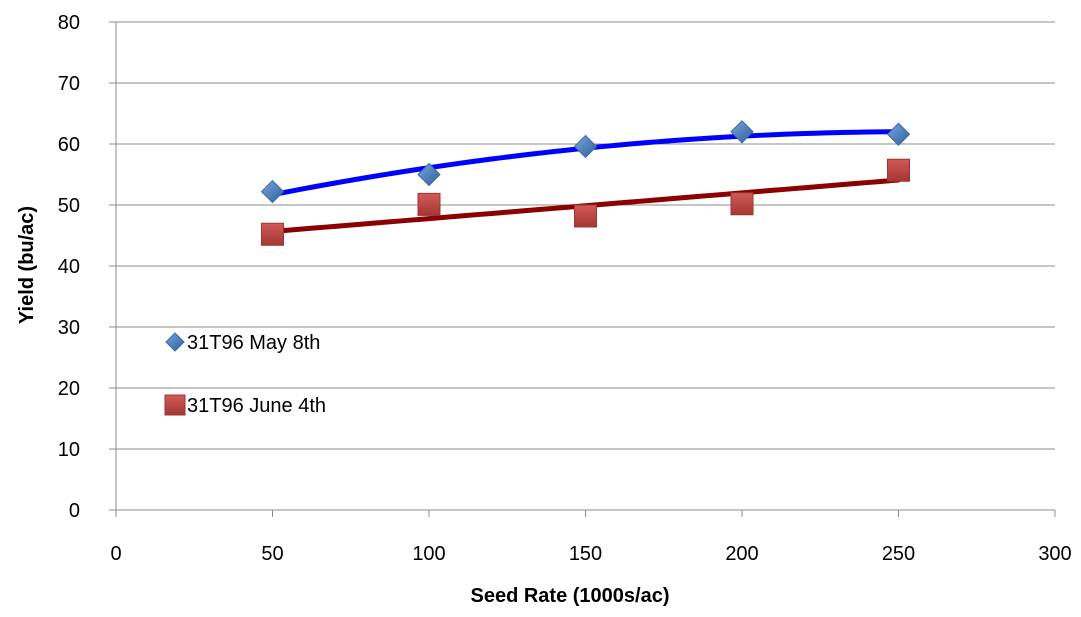 This screenshot has height=617, width=1081. Describe the element at coordinates (272, 554) in the screenshot. I see `x-tick-label: 50` at that location.